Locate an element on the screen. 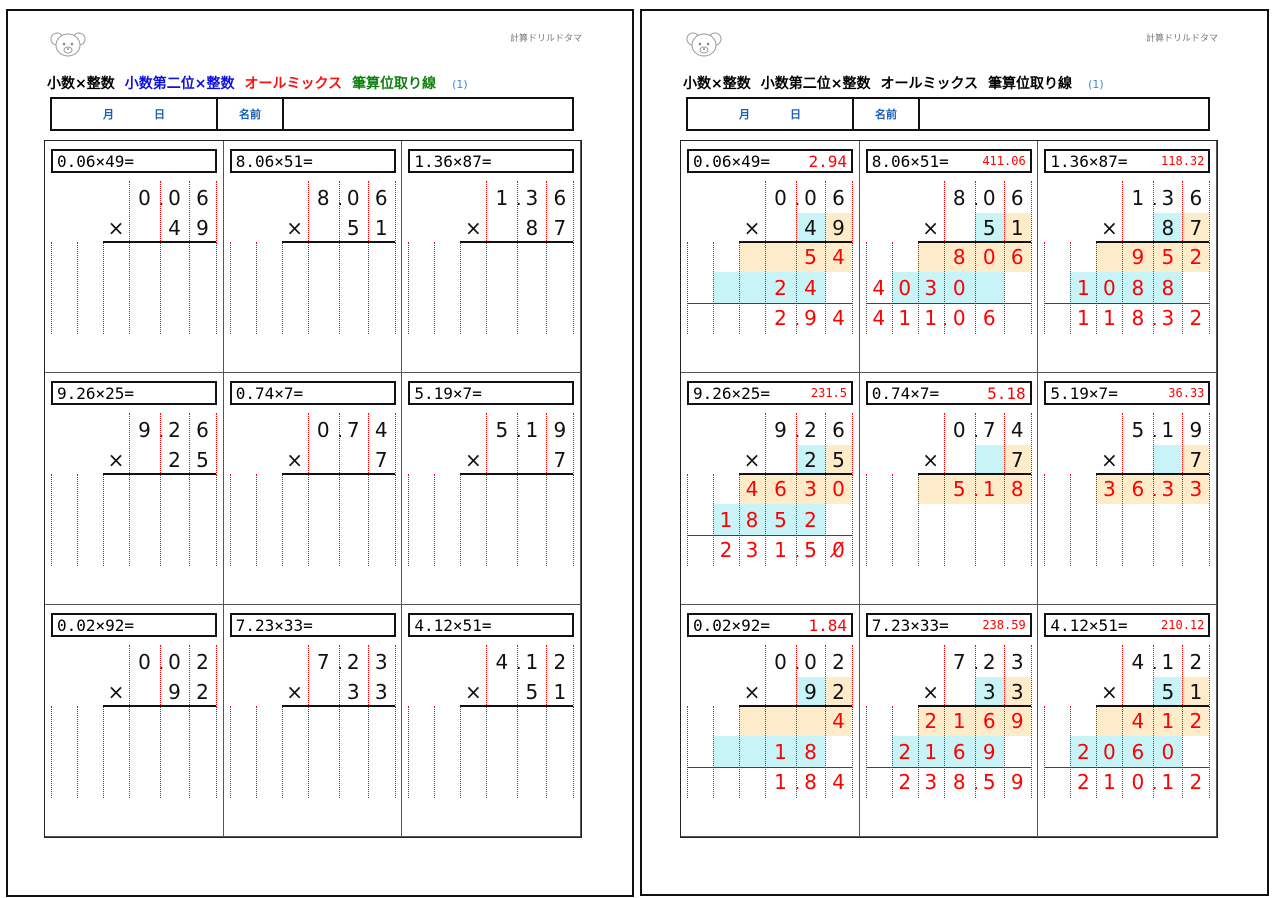  answer: 5.18 is located at coordinates (1006, 393).